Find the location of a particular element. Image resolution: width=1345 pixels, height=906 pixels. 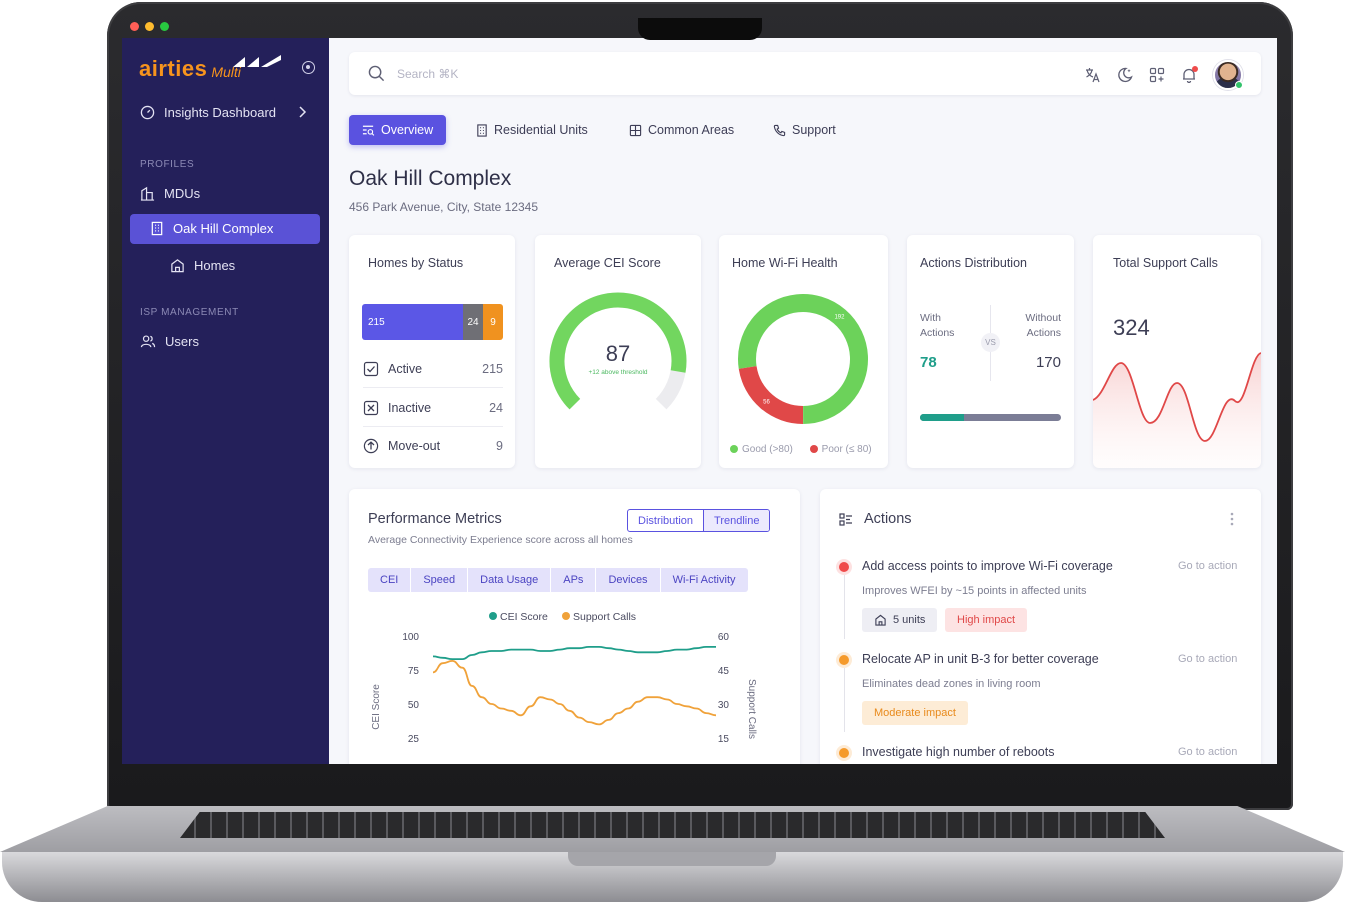

y-tick-label: 100 is located at coordinates (410, 637).